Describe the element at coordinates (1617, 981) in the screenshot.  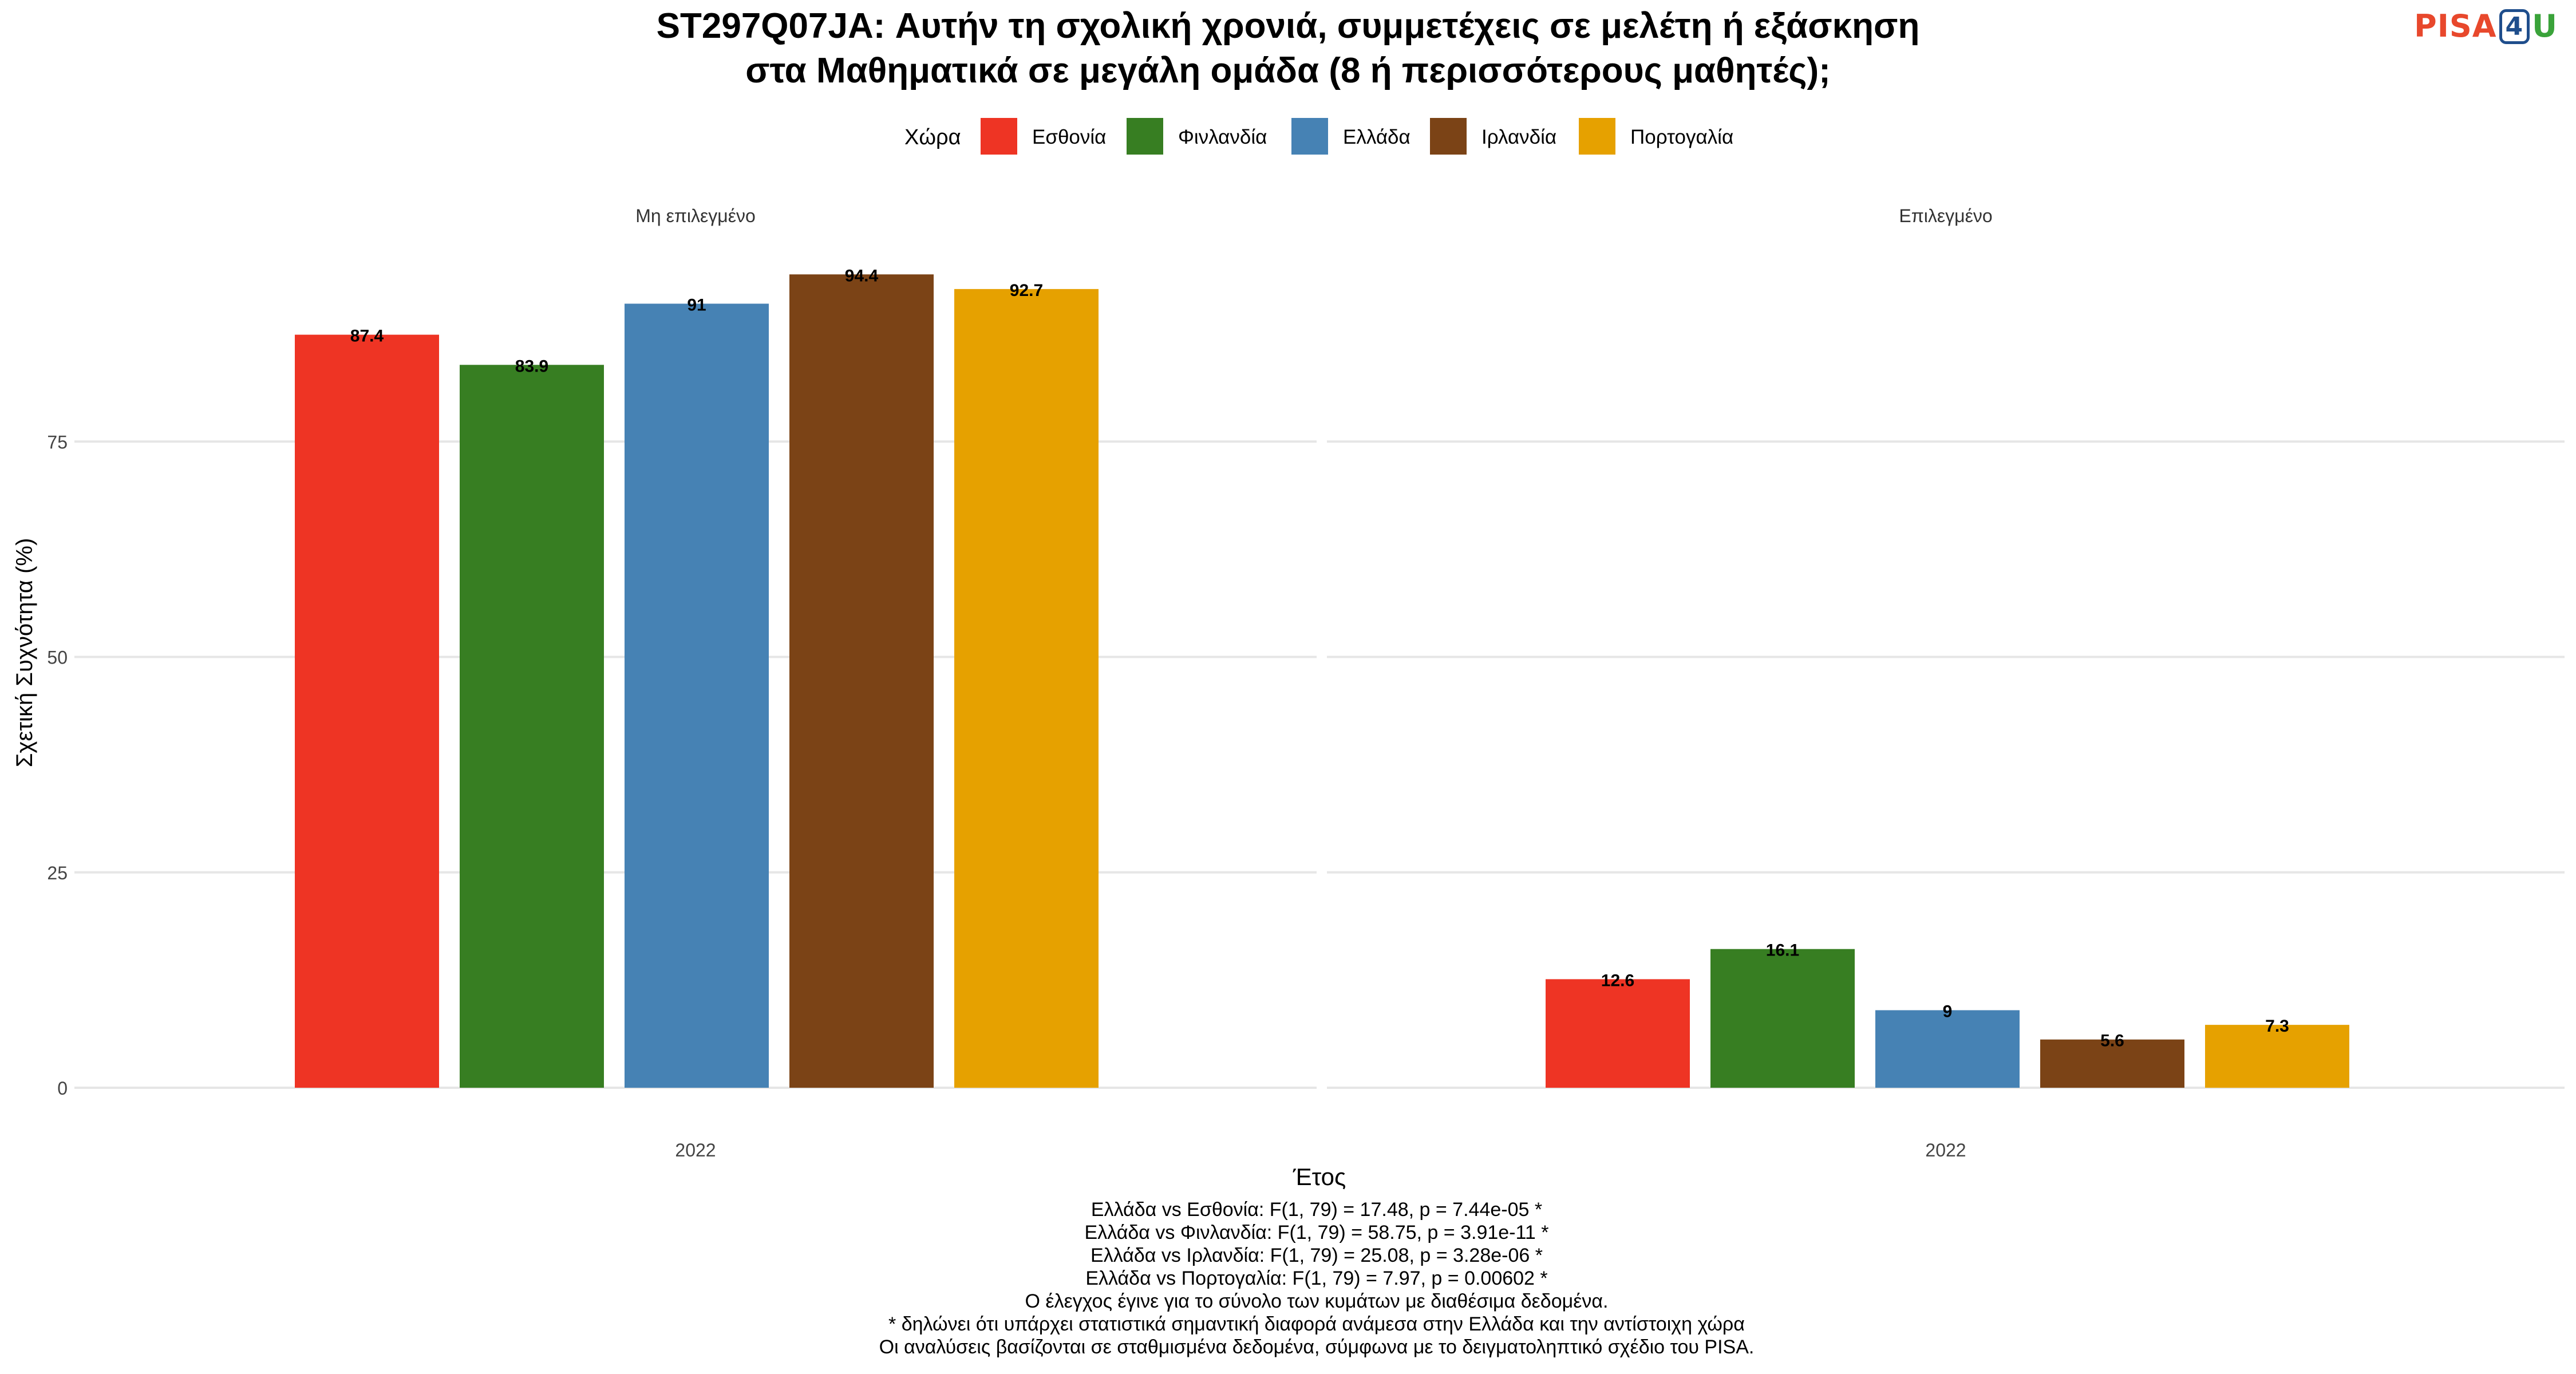
I see `data-label: 12.6` at that location.